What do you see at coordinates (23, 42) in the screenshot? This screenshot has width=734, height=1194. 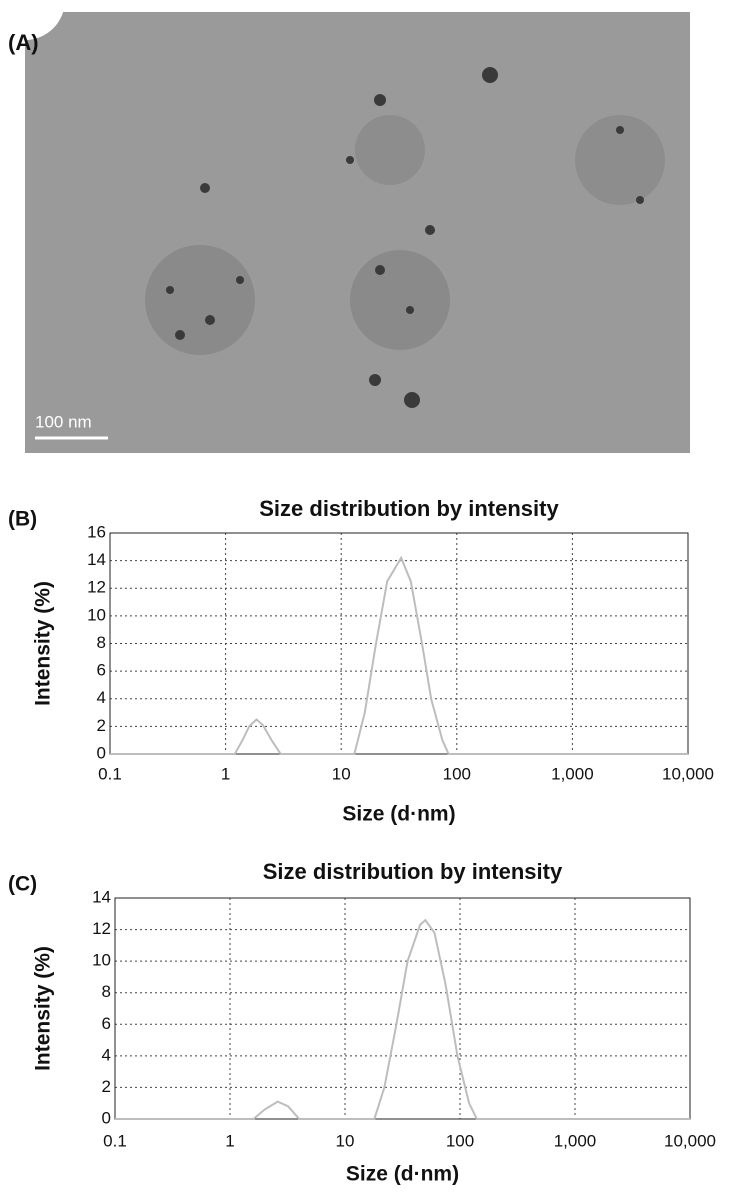 I see `panel-label: (A)` at bounding box center [23, 42].